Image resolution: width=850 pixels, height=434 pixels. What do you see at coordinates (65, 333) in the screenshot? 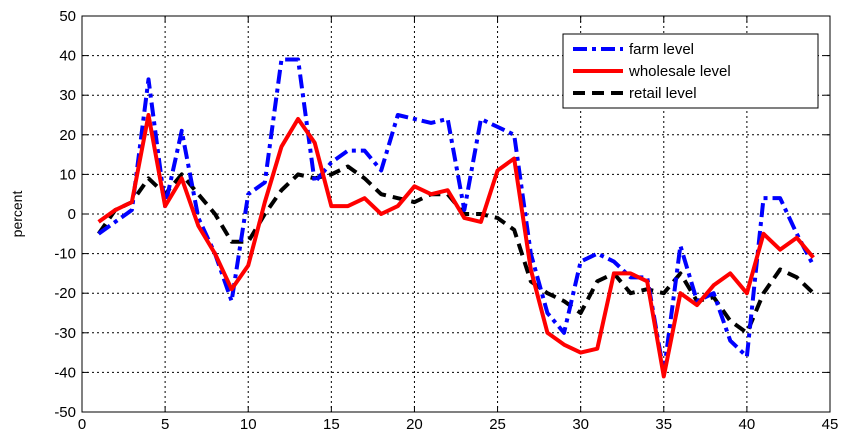
I see `y-tick-label: -30` at bounding box center [65, 333].